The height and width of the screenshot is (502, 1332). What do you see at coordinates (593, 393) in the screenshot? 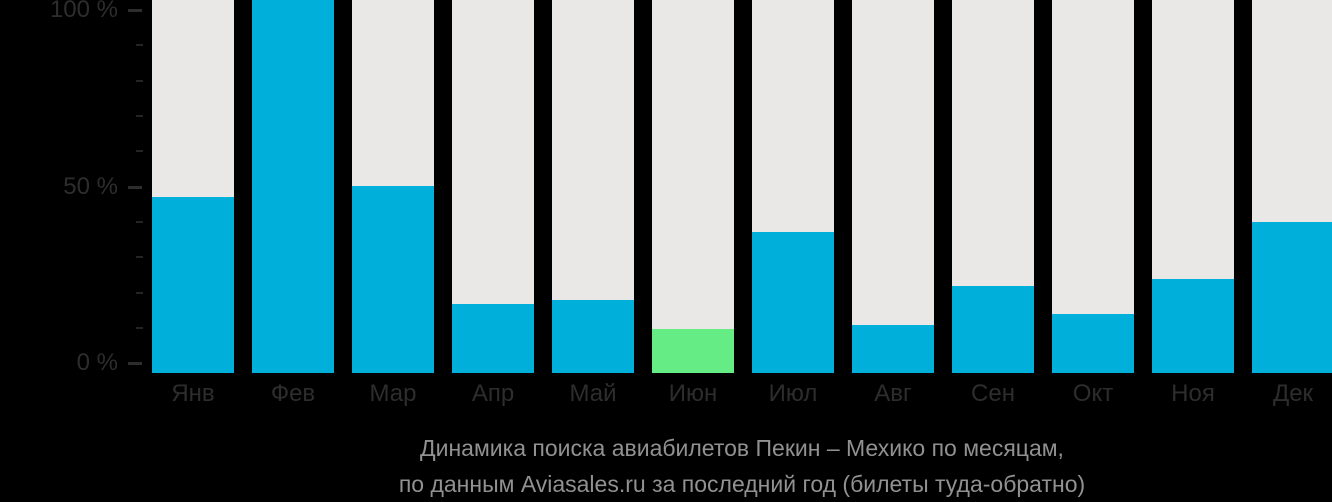
I see `x-label-may: Май` at bounding box center [593, 393].